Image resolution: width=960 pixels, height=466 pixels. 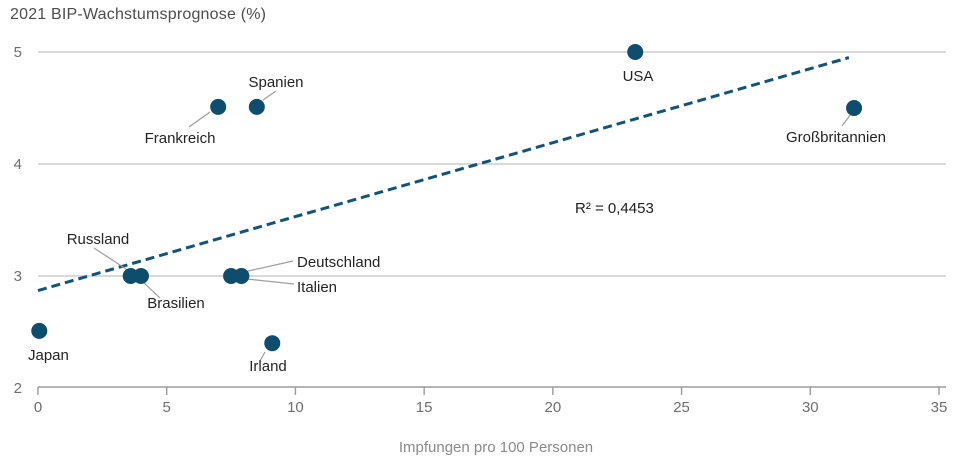 What do you see at coordinates (681, 407) in the screenshot?
I see `x-tick-label: 25` at bounding box center [681, 407].